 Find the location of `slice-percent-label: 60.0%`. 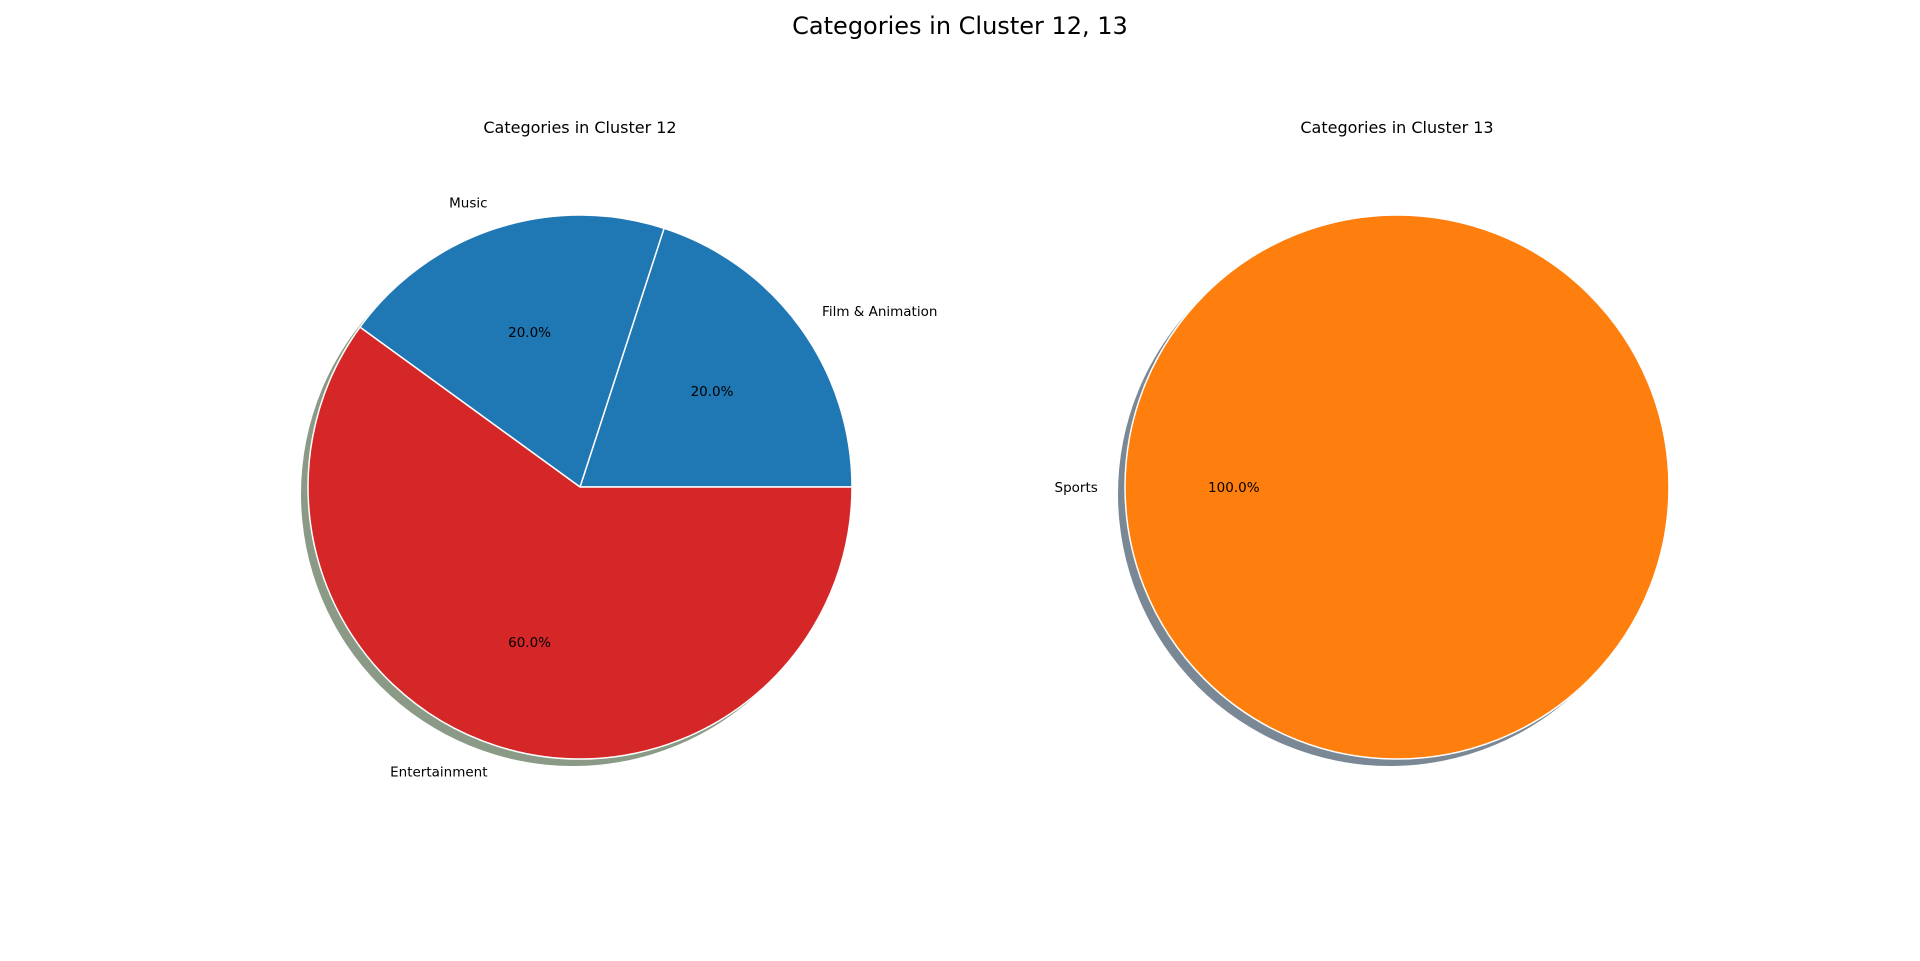

slice-percent-label: 60.0% is located at coordinates (529, 643).